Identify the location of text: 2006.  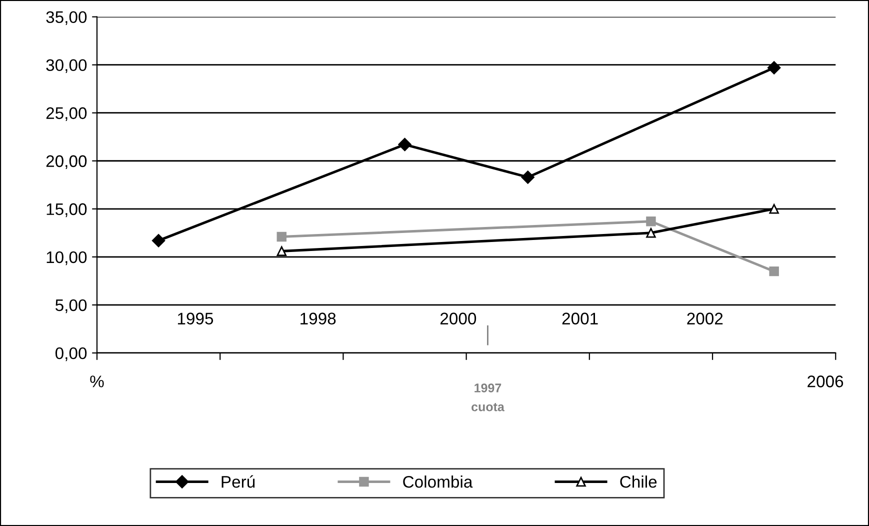
(826, 382).